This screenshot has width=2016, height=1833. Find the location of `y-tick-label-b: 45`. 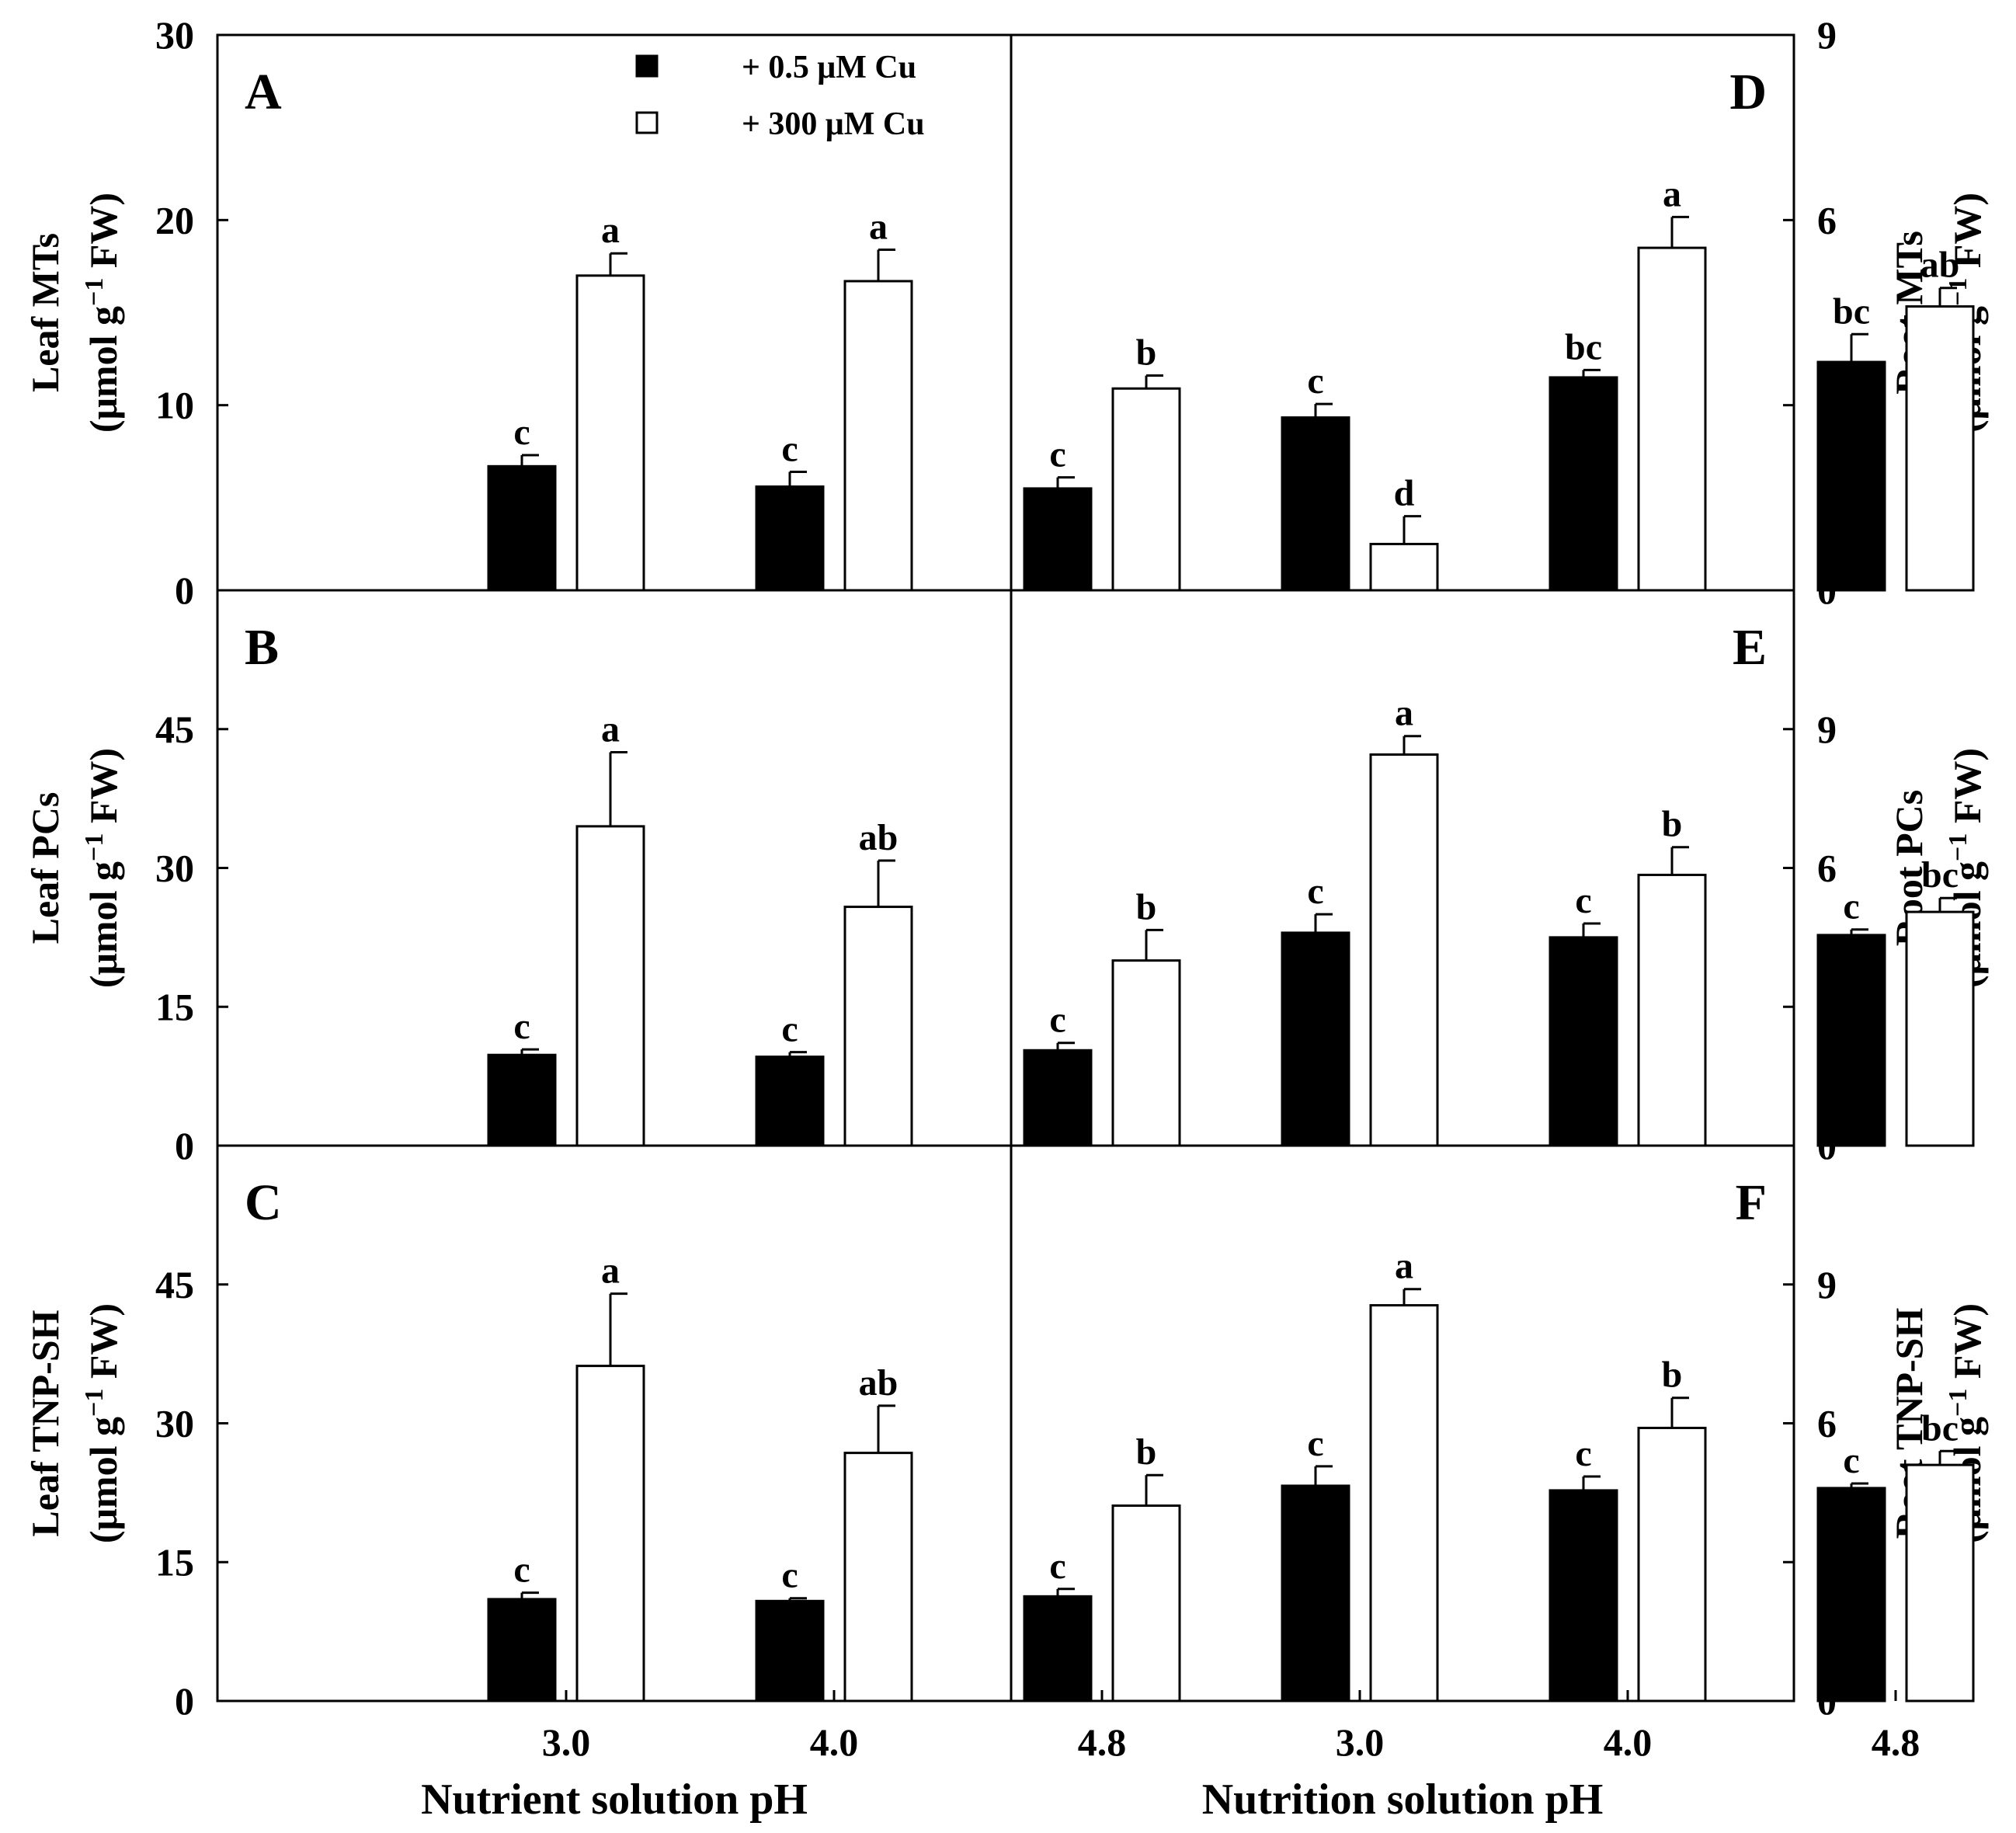

y-tick-label-b: 45 is located at coordinates (174, 729).